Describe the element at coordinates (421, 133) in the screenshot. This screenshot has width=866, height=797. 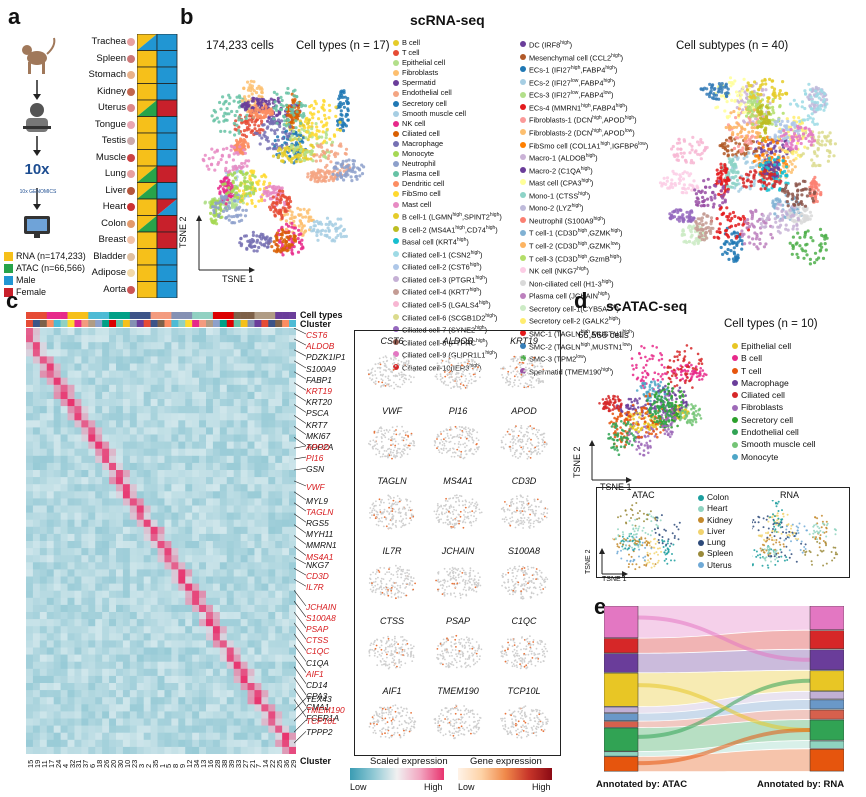
I see `legend-label: Ciliated cell` at that location.